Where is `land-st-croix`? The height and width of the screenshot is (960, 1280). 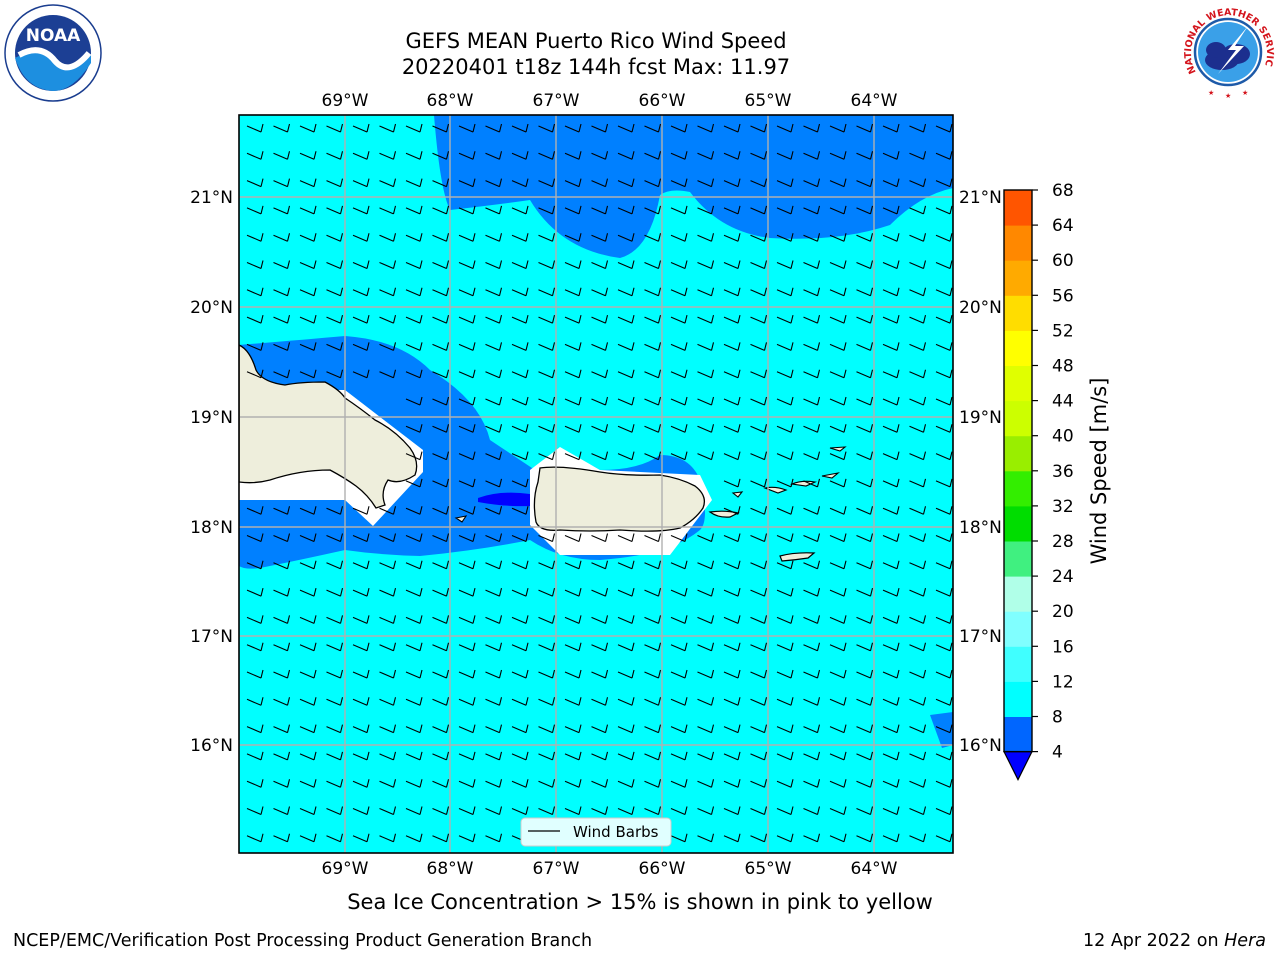 land-st-croix is located at coordinates (797, 557).